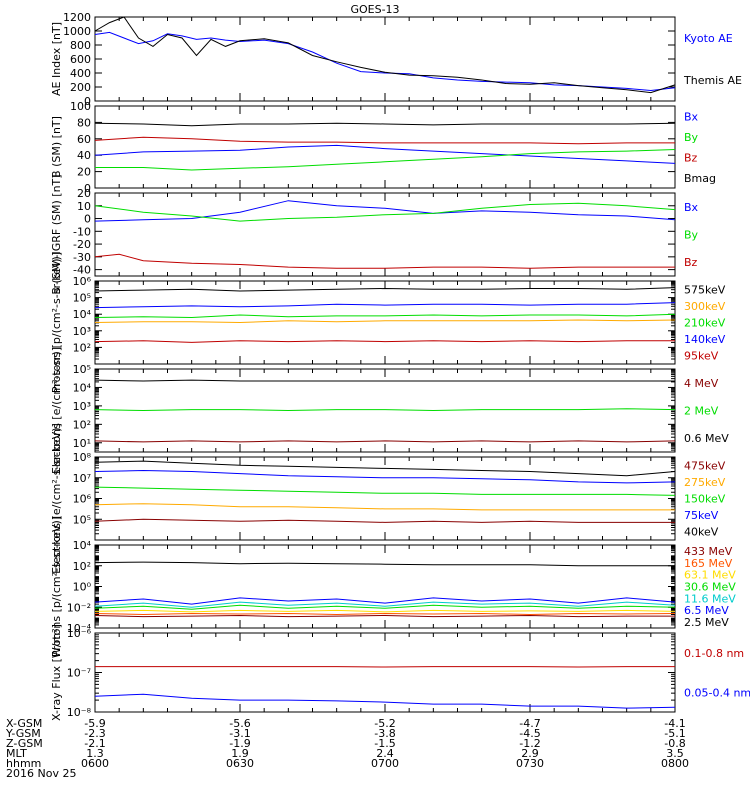 This screenshot has height=800, width=750. I want to click on y-tick-label: 10⁻⁴, so click(79, 628).